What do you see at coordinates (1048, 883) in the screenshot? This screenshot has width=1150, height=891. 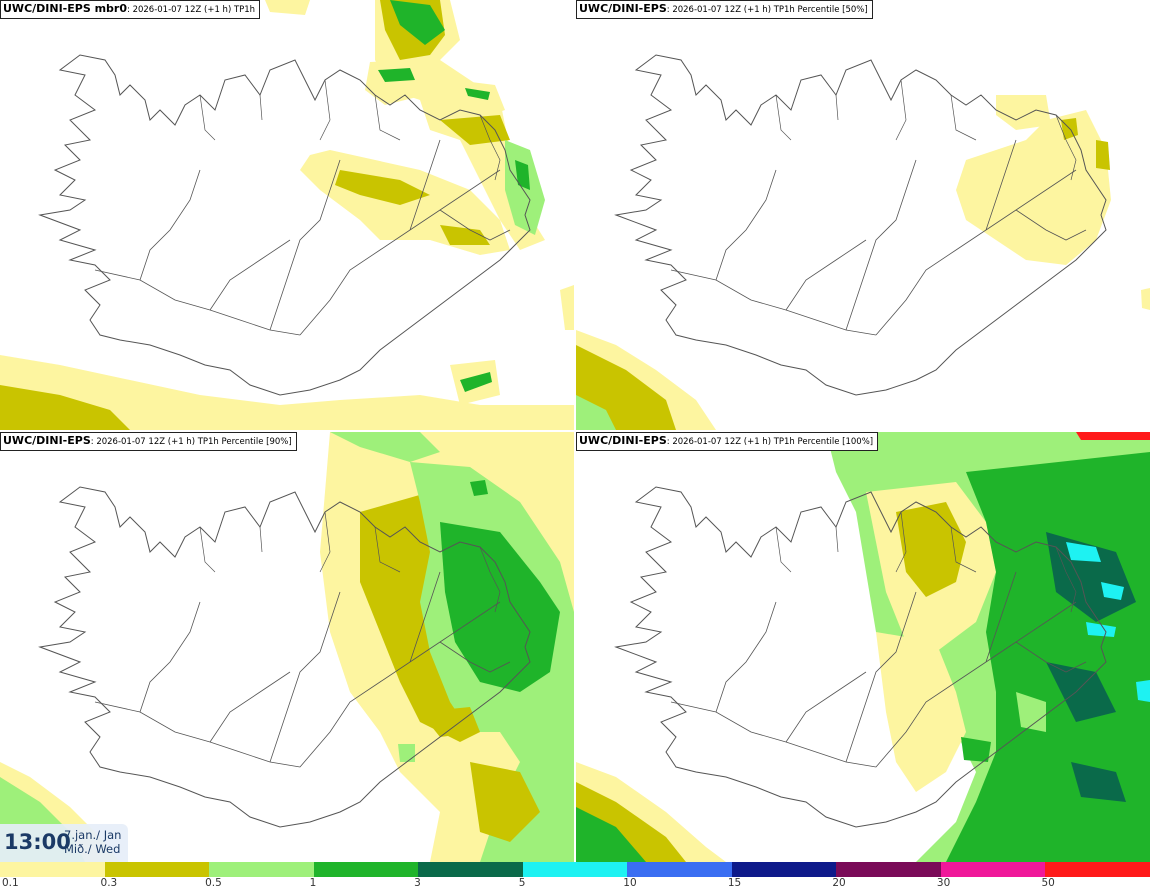 I see `scale-label: 50` at bounding box center [1048, 883].